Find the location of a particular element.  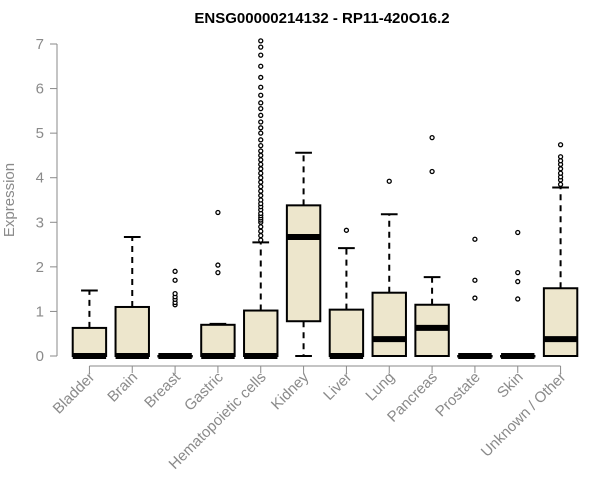

x-tick-label: Lung is located at coordinates (380, 387).